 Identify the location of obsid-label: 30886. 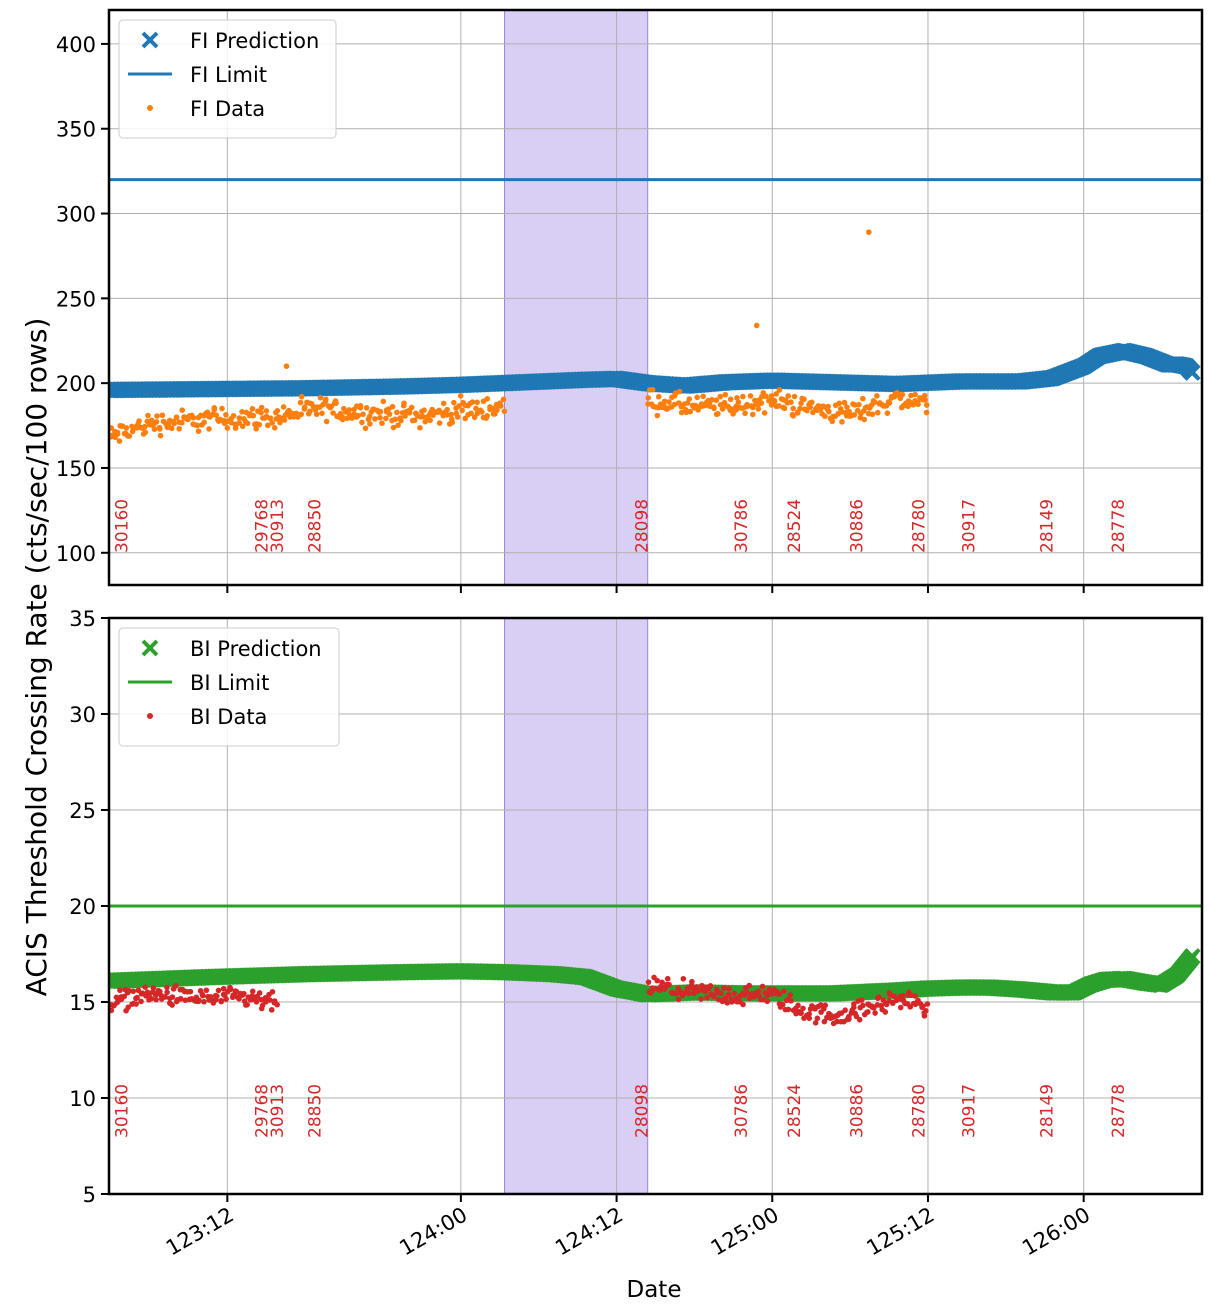
(857, 1111).